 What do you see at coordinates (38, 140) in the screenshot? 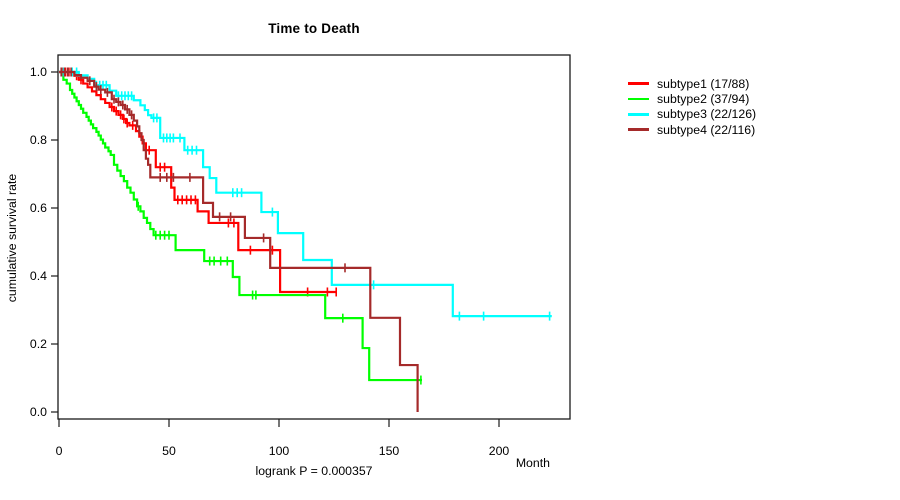
I see `y-tick-label: 0.8` at bounding box center [38, 140].